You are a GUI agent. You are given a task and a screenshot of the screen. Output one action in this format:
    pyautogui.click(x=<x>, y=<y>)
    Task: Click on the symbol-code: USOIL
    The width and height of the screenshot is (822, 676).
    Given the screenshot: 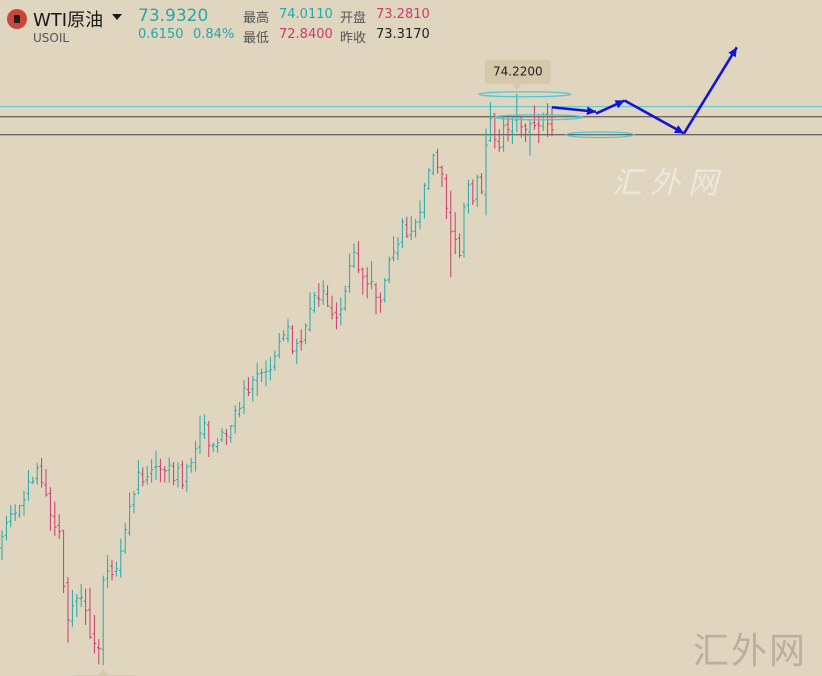 What is the action you would take?
    pyautogui.click(x=51, y=38)
    